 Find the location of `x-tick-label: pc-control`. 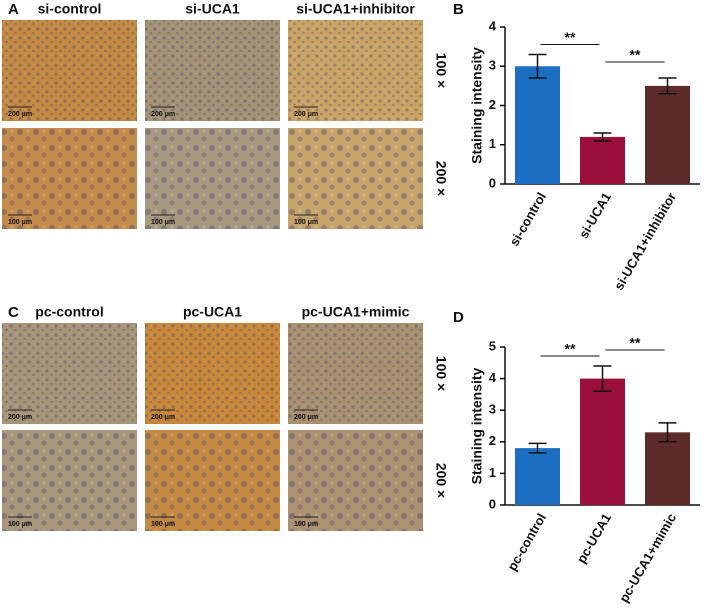

x-tick-label: pc-control is located at coordinates (526, 542).